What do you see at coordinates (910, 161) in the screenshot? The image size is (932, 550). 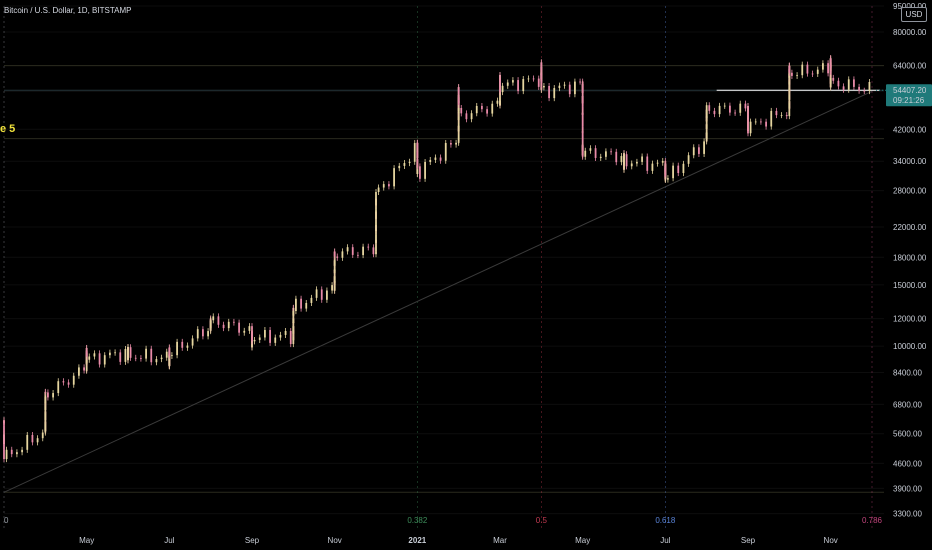 I see `y-tick-label: 34000.00` at bounding box center [910, 161].